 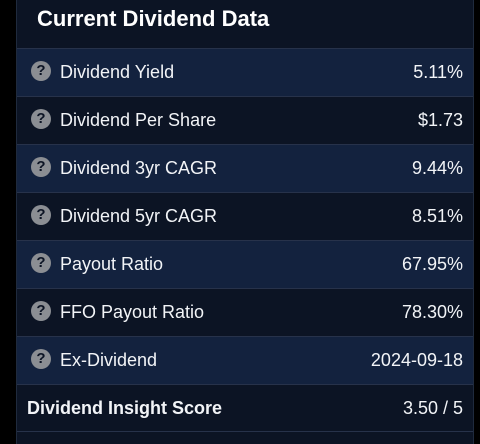 I want to click on row-label: Dividend Per Share, so click(x=138, y=120).